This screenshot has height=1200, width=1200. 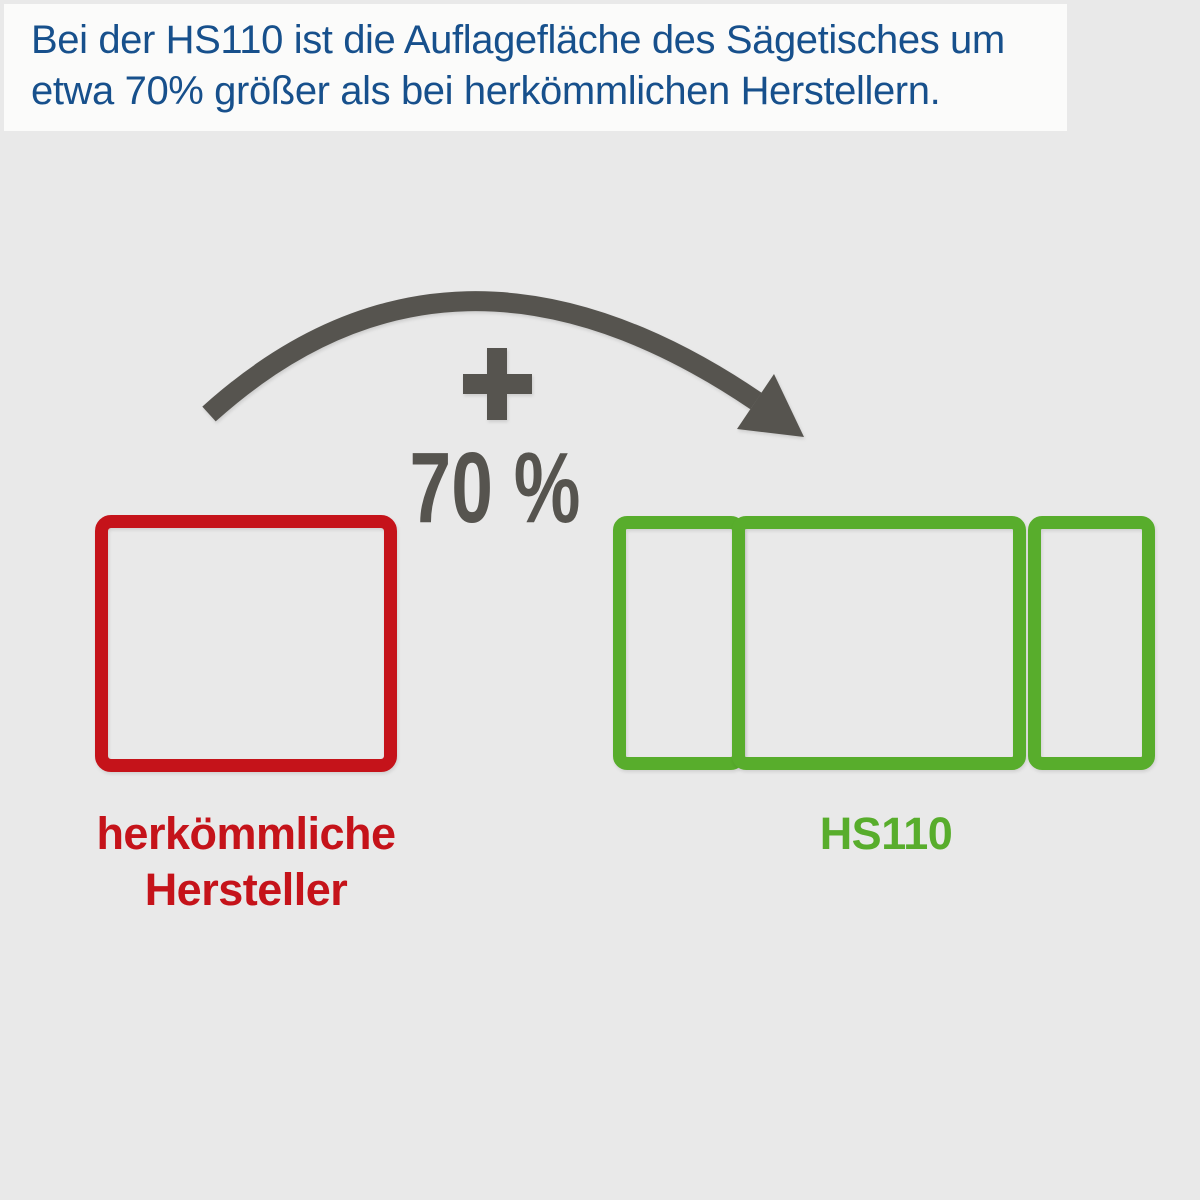 I want to click on conventional-label-line-1: herkömmliche, so click(x=246, y=833).